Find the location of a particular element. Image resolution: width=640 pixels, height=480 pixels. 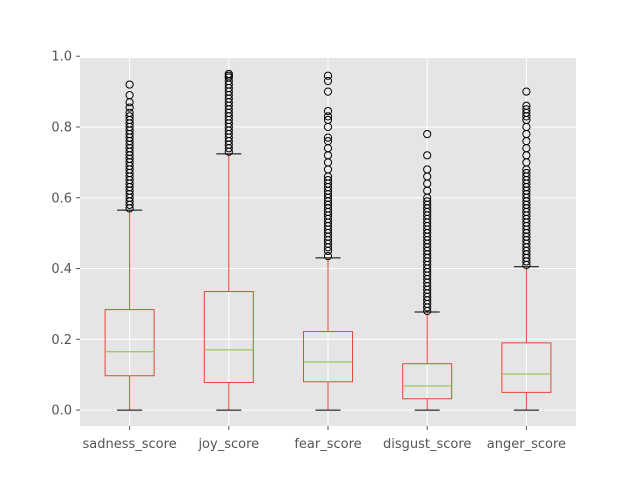

y-tick-label: 1.0 is located at coordinates (61, 57).